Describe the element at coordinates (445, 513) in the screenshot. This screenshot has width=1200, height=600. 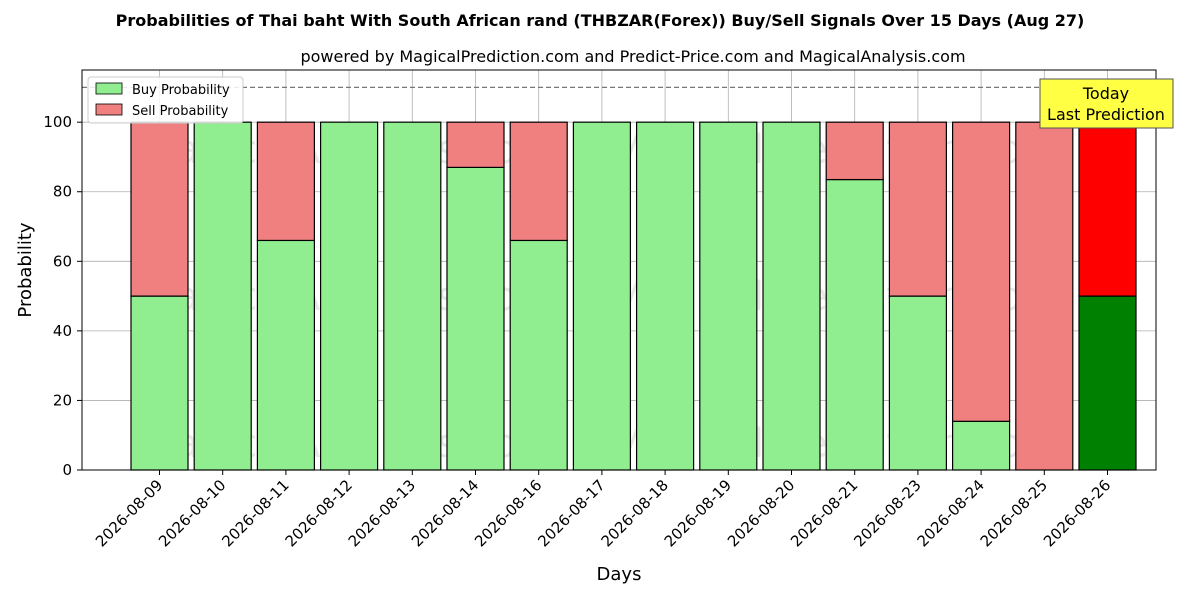
I see `x-tick-label: 2026-08-14` at that location.